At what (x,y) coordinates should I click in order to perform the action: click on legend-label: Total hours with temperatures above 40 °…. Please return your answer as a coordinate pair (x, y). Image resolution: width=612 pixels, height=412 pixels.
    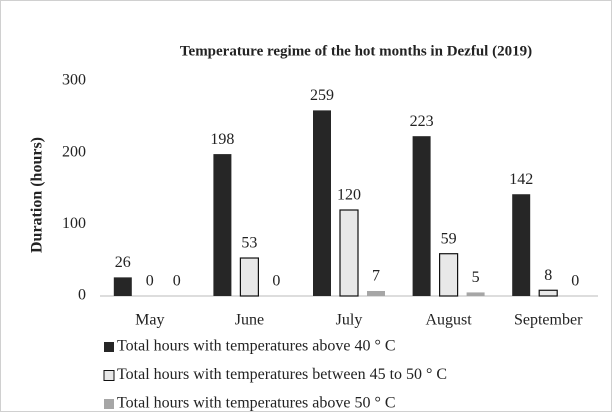
    Looking at the image, I should click on (256, 346).